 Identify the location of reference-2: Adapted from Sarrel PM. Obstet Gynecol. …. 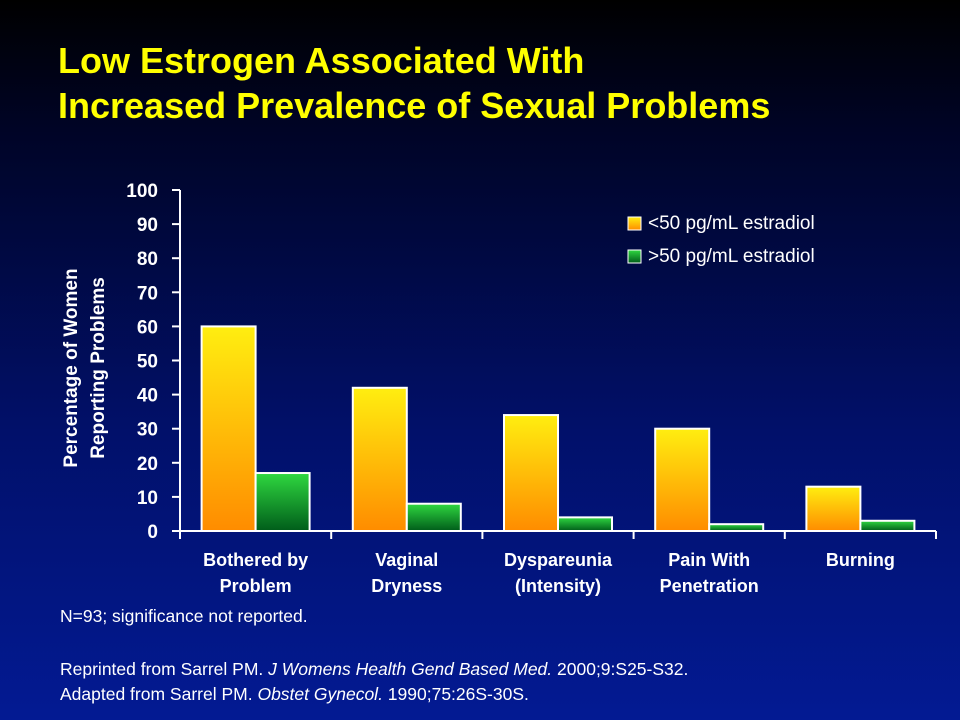
(294, 694).